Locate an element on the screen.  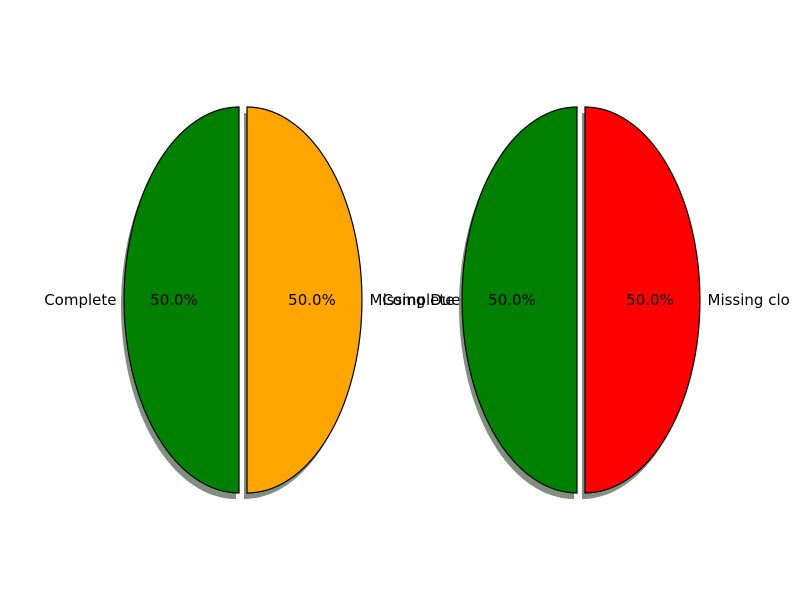
slice-label: Missing clo is located at coordinates (749, 300).